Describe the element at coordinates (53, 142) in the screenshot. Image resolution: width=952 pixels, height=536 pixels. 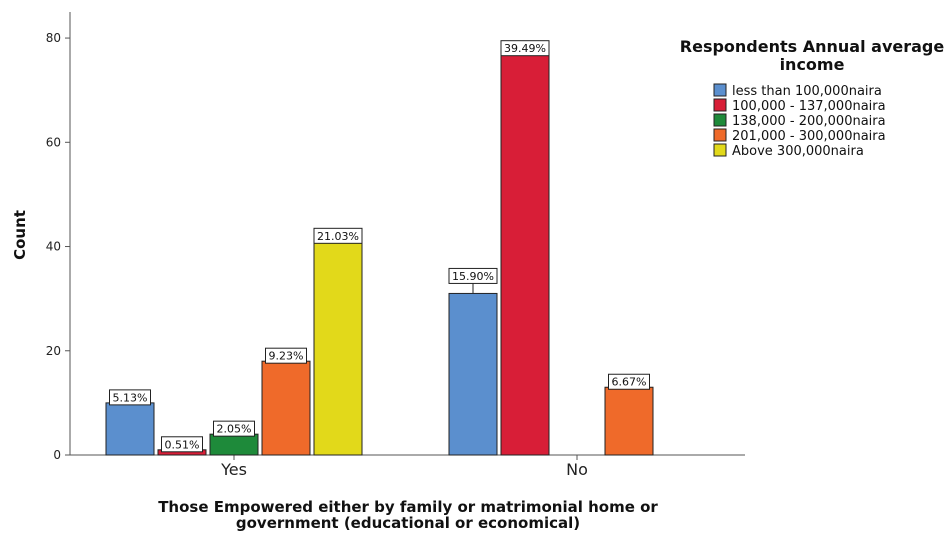
I see `y-tick-label: 60` at that location.